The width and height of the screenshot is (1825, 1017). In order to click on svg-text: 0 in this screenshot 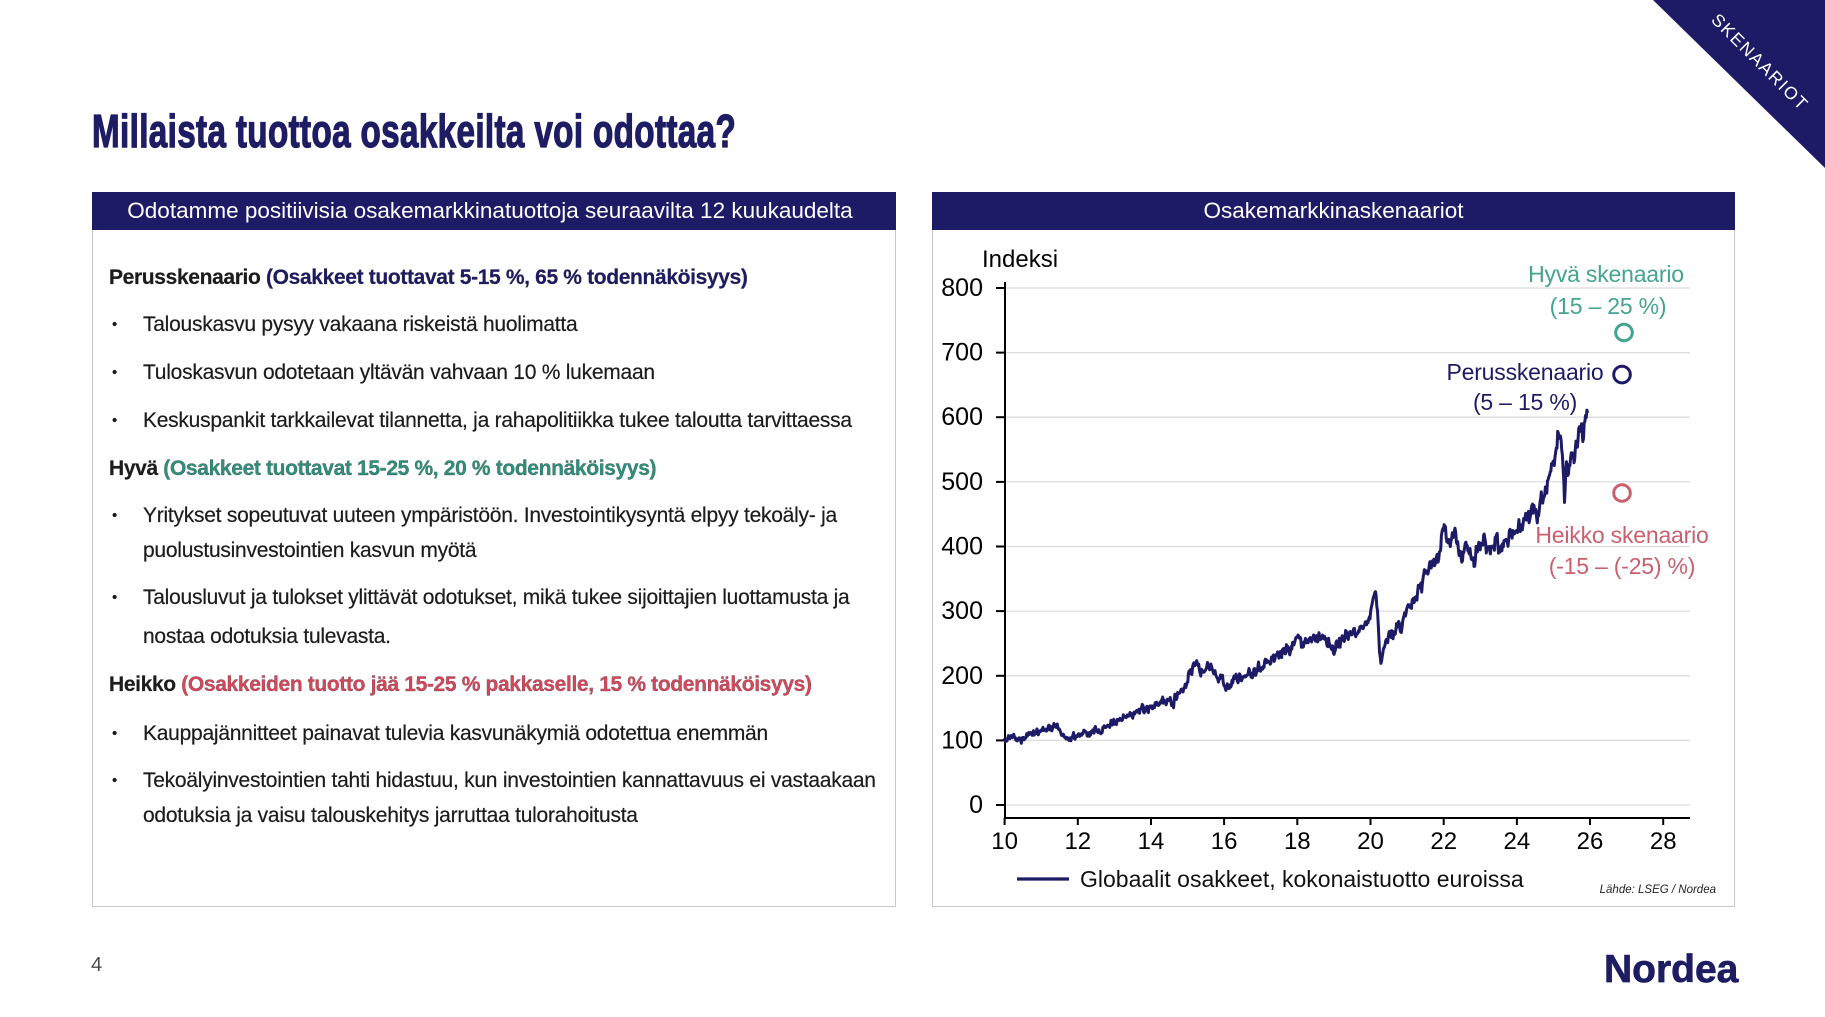, I will do `click(976, 805)`.